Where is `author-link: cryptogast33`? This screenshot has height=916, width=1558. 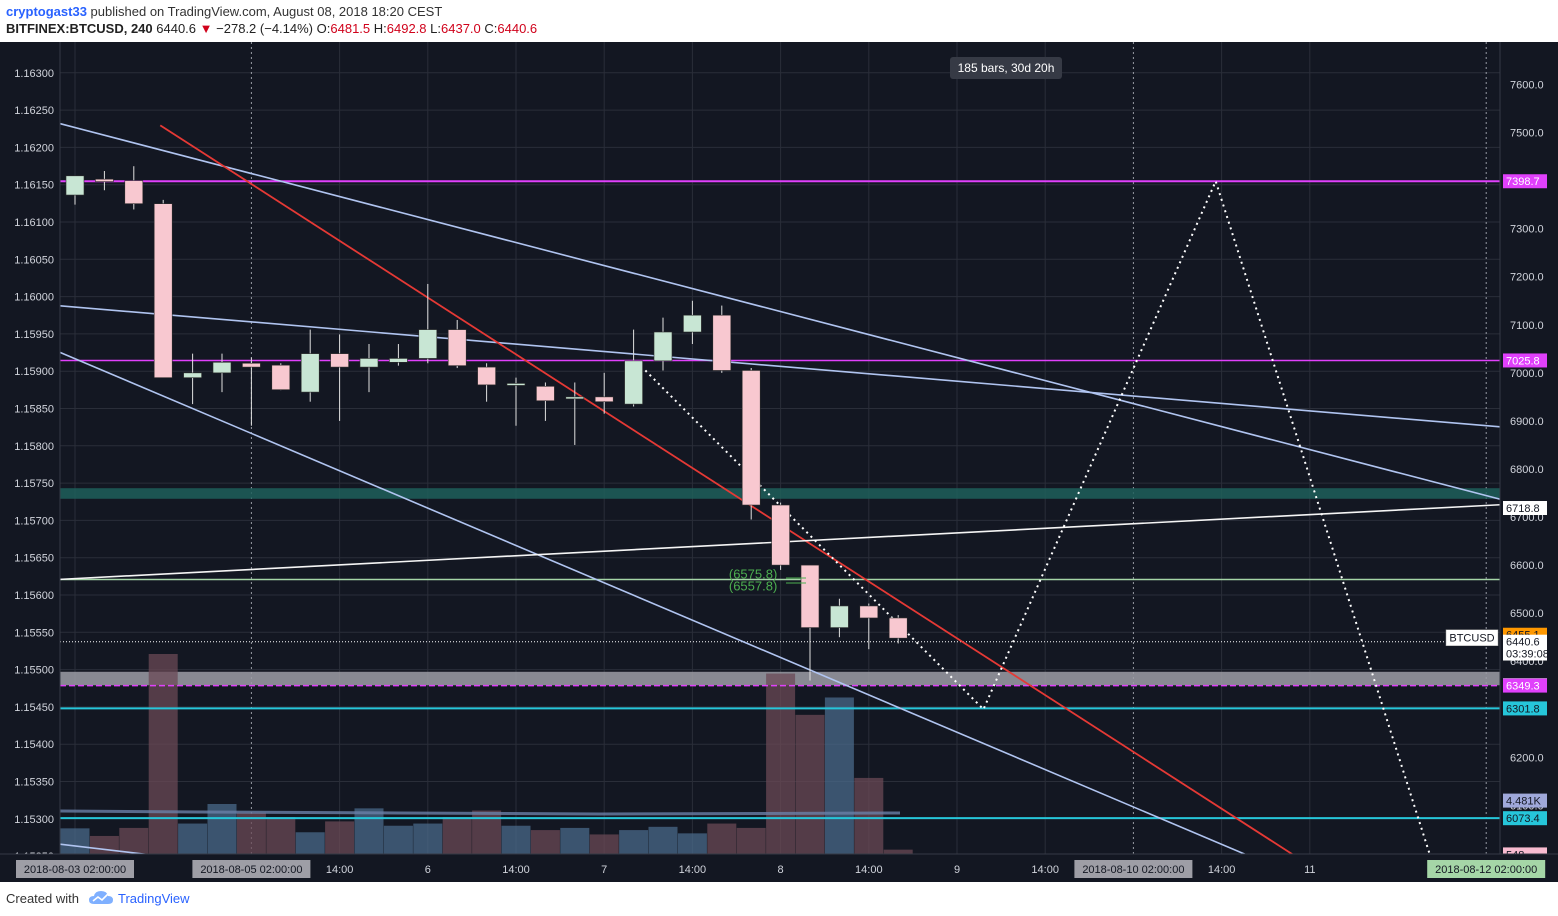
author-link: cryptogast33 is located at coordinates (46, 11).